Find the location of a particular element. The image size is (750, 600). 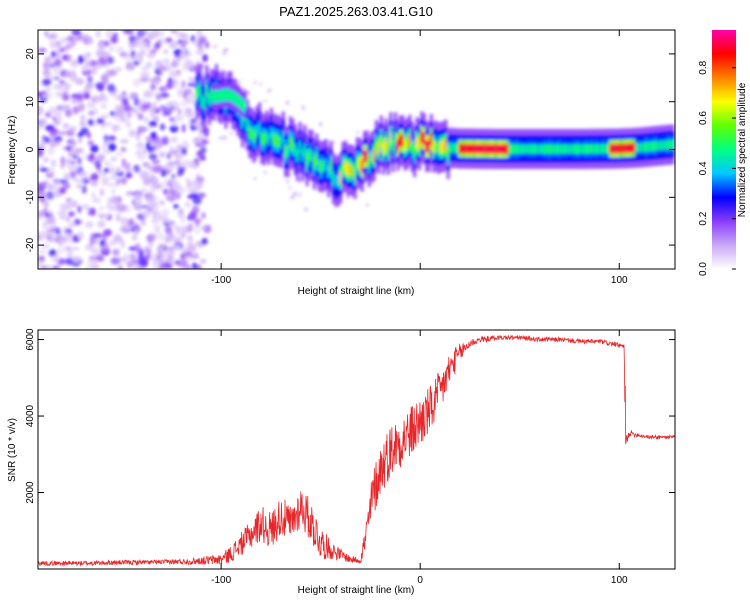

y-tick-label: 6000 is located at coordinates (30, 339).